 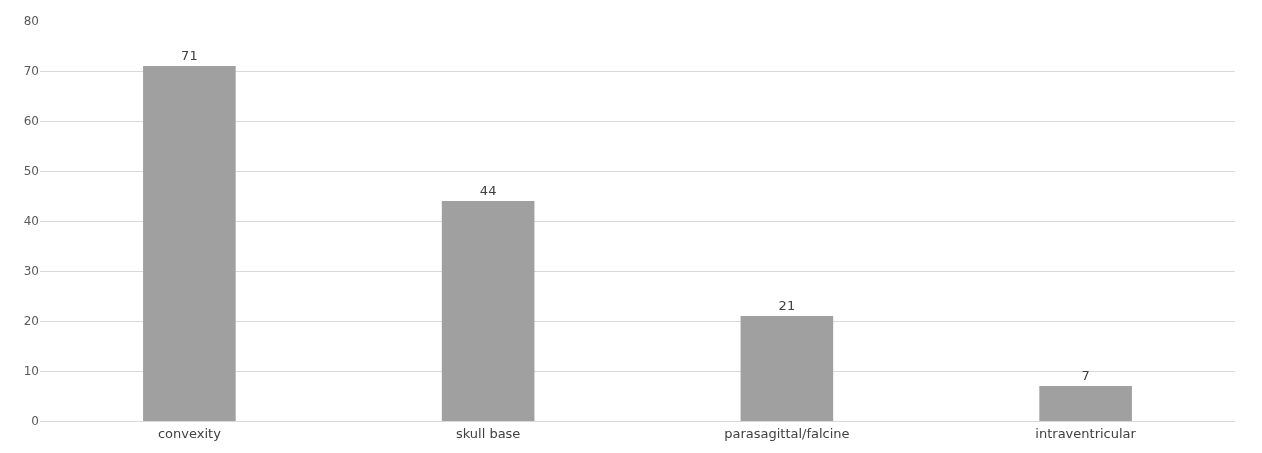 What do you see at coordinates (35, 421) in the screenshot?
I see `y-tick-label: 0` at bounding box center [35, 421].